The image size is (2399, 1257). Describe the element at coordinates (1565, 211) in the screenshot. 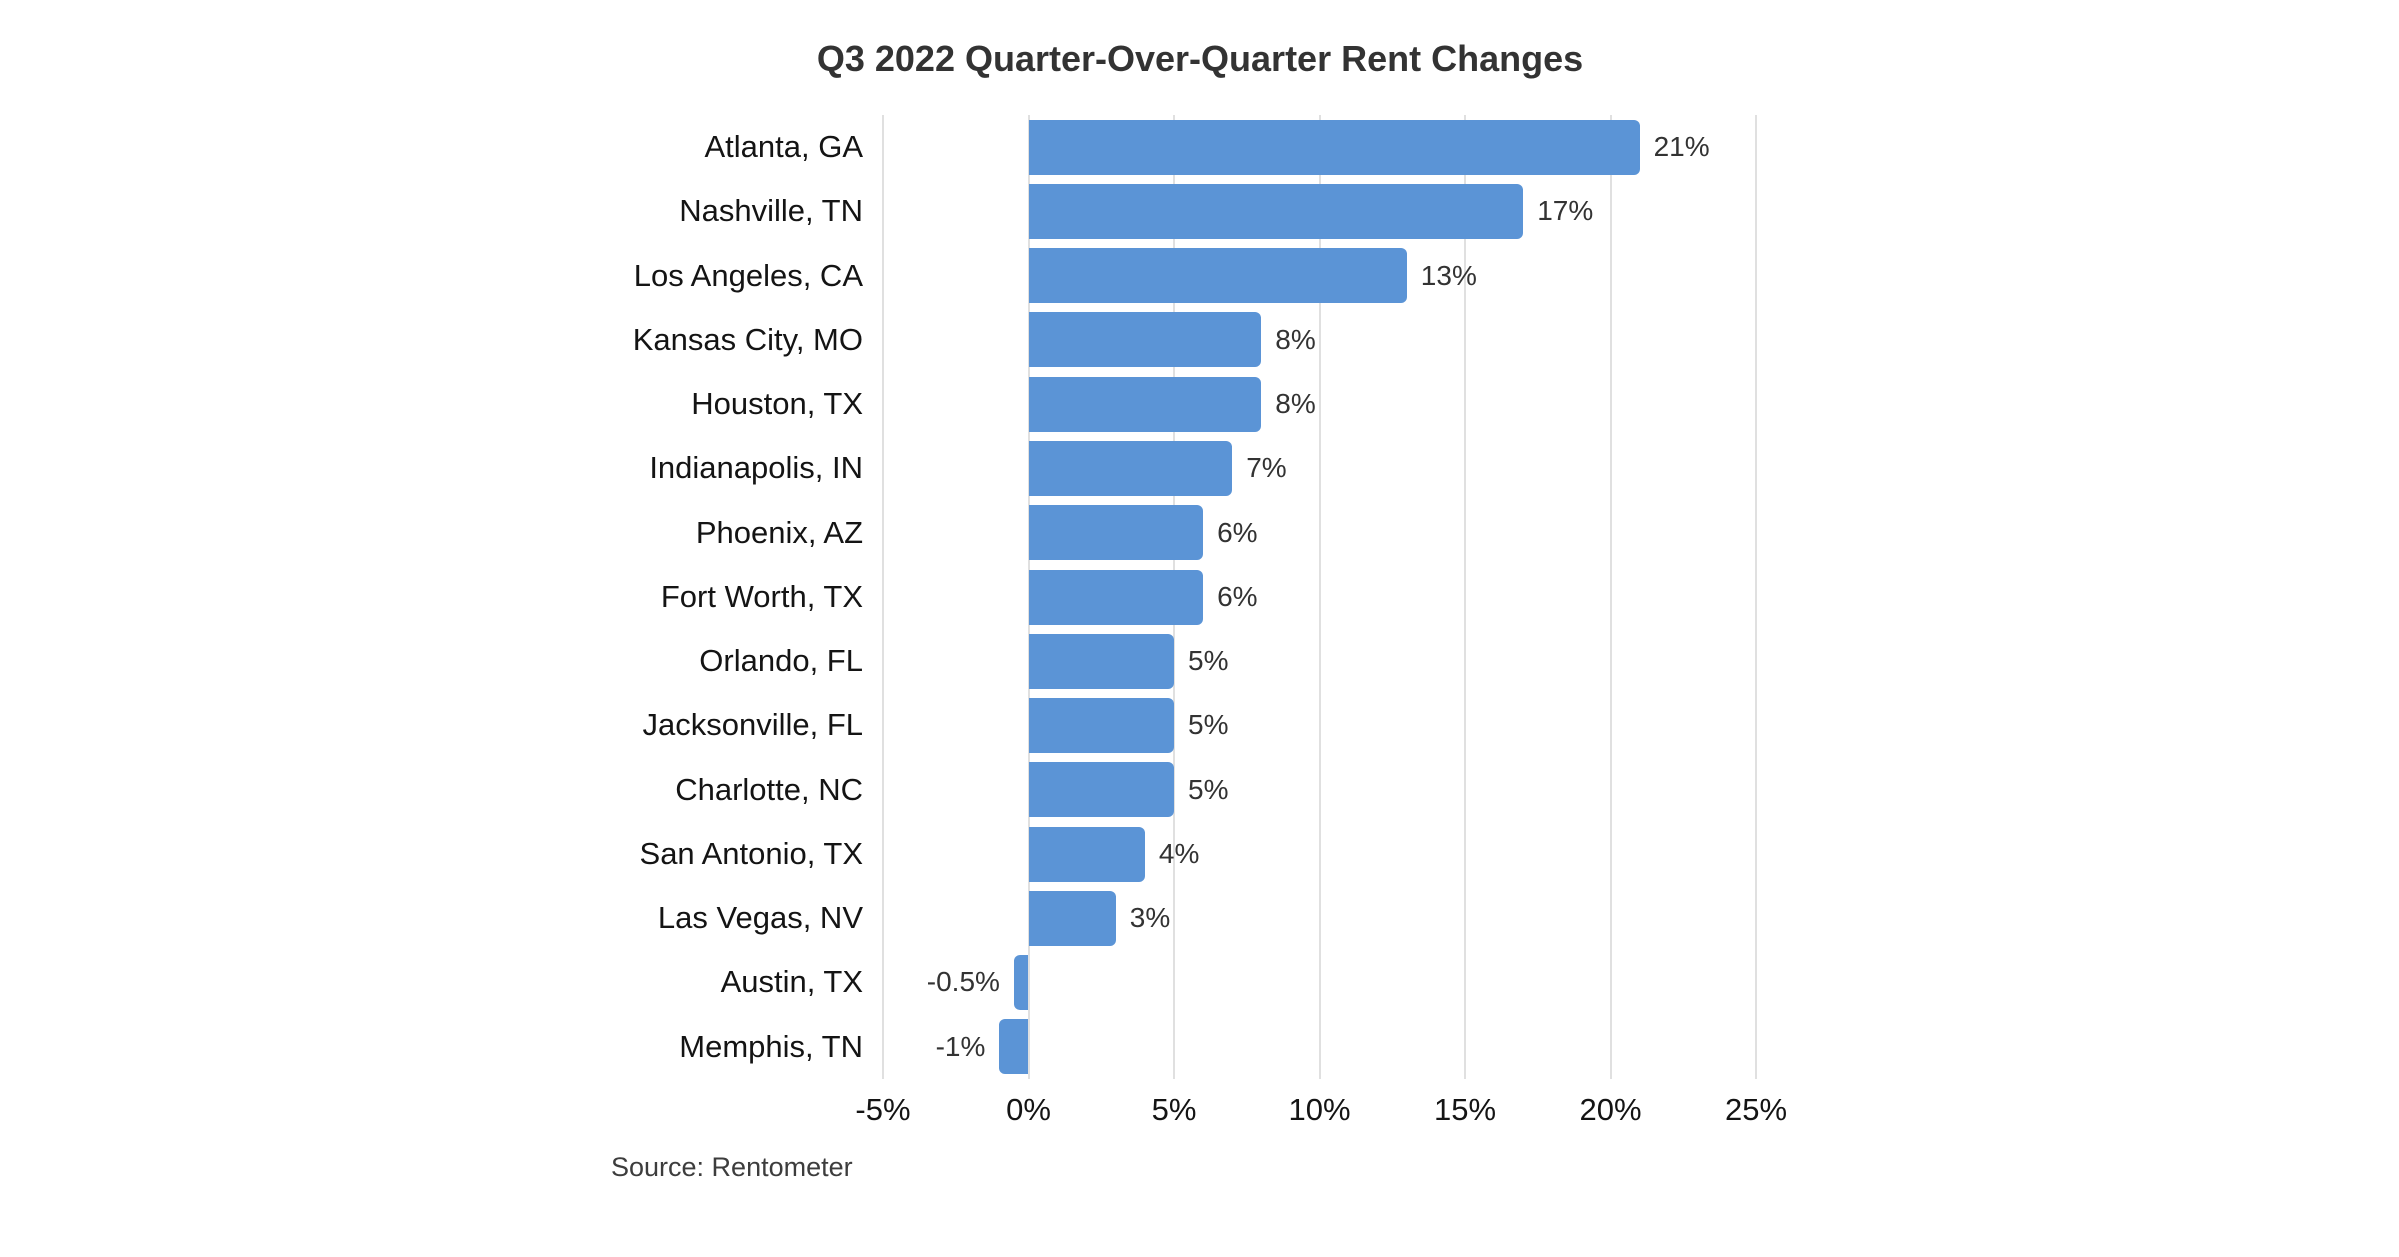

I see `value-label: 17%` at that location.